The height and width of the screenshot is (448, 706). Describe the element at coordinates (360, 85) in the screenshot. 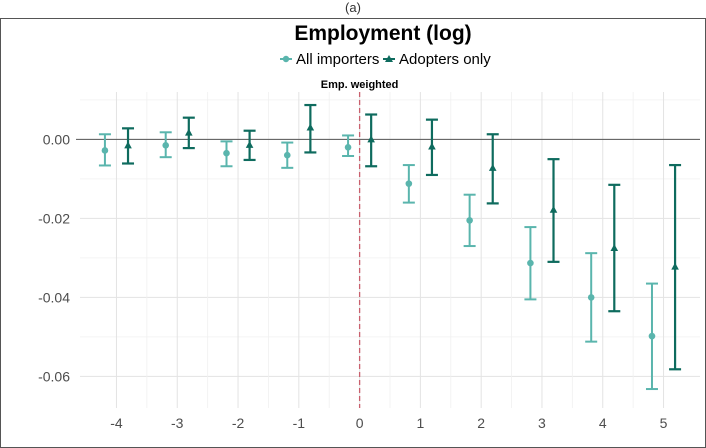

I see `reference-line-label: Emp. weighted` at that location.